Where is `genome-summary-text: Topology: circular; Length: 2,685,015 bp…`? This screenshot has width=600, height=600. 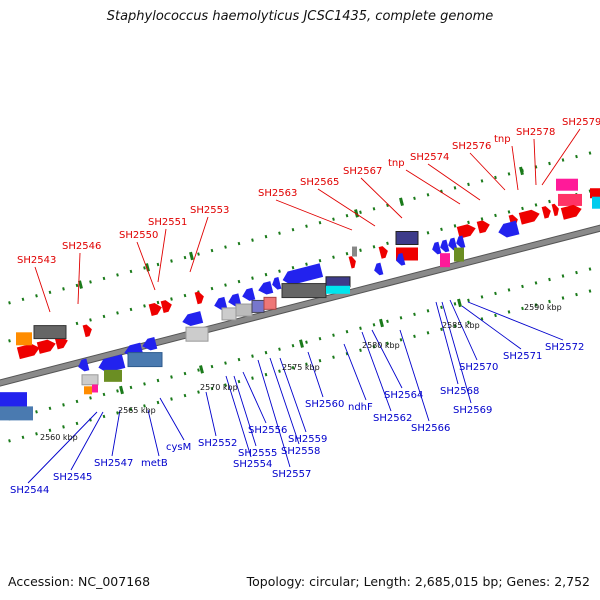
genome-summary-text: Topology: circular; Length: 2,685,015 bp… is located at coordinates (418, 581).